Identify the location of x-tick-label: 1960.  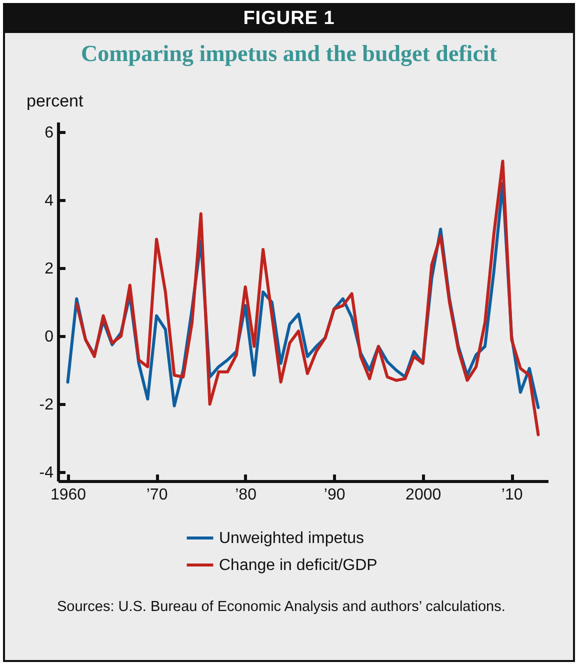
(68, 495).